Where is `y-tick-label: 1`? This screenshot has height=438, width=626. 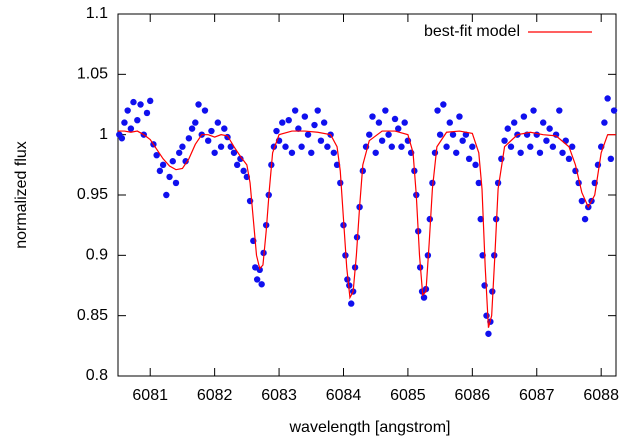 y-tick-label: 1 is located at coordinates (103, 134).